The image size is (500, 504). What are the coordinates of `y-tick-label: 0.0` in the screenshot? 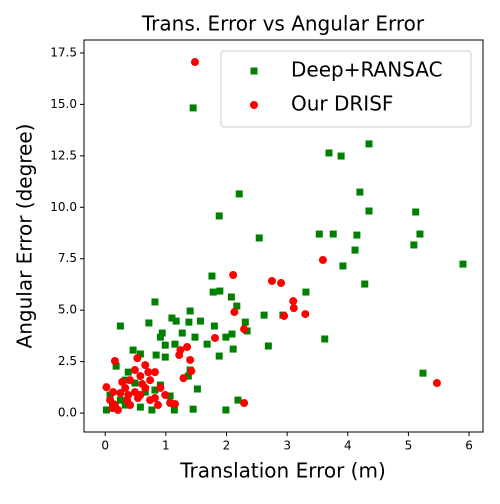 It's located at (67, 413).